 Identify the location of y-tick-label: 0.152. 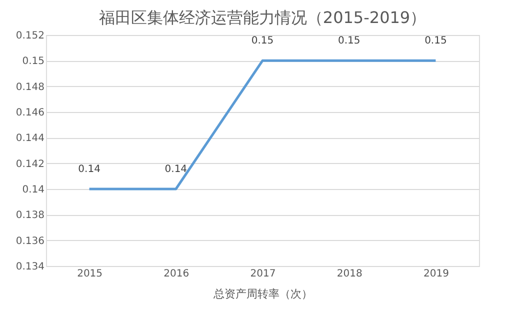
(30, 36).